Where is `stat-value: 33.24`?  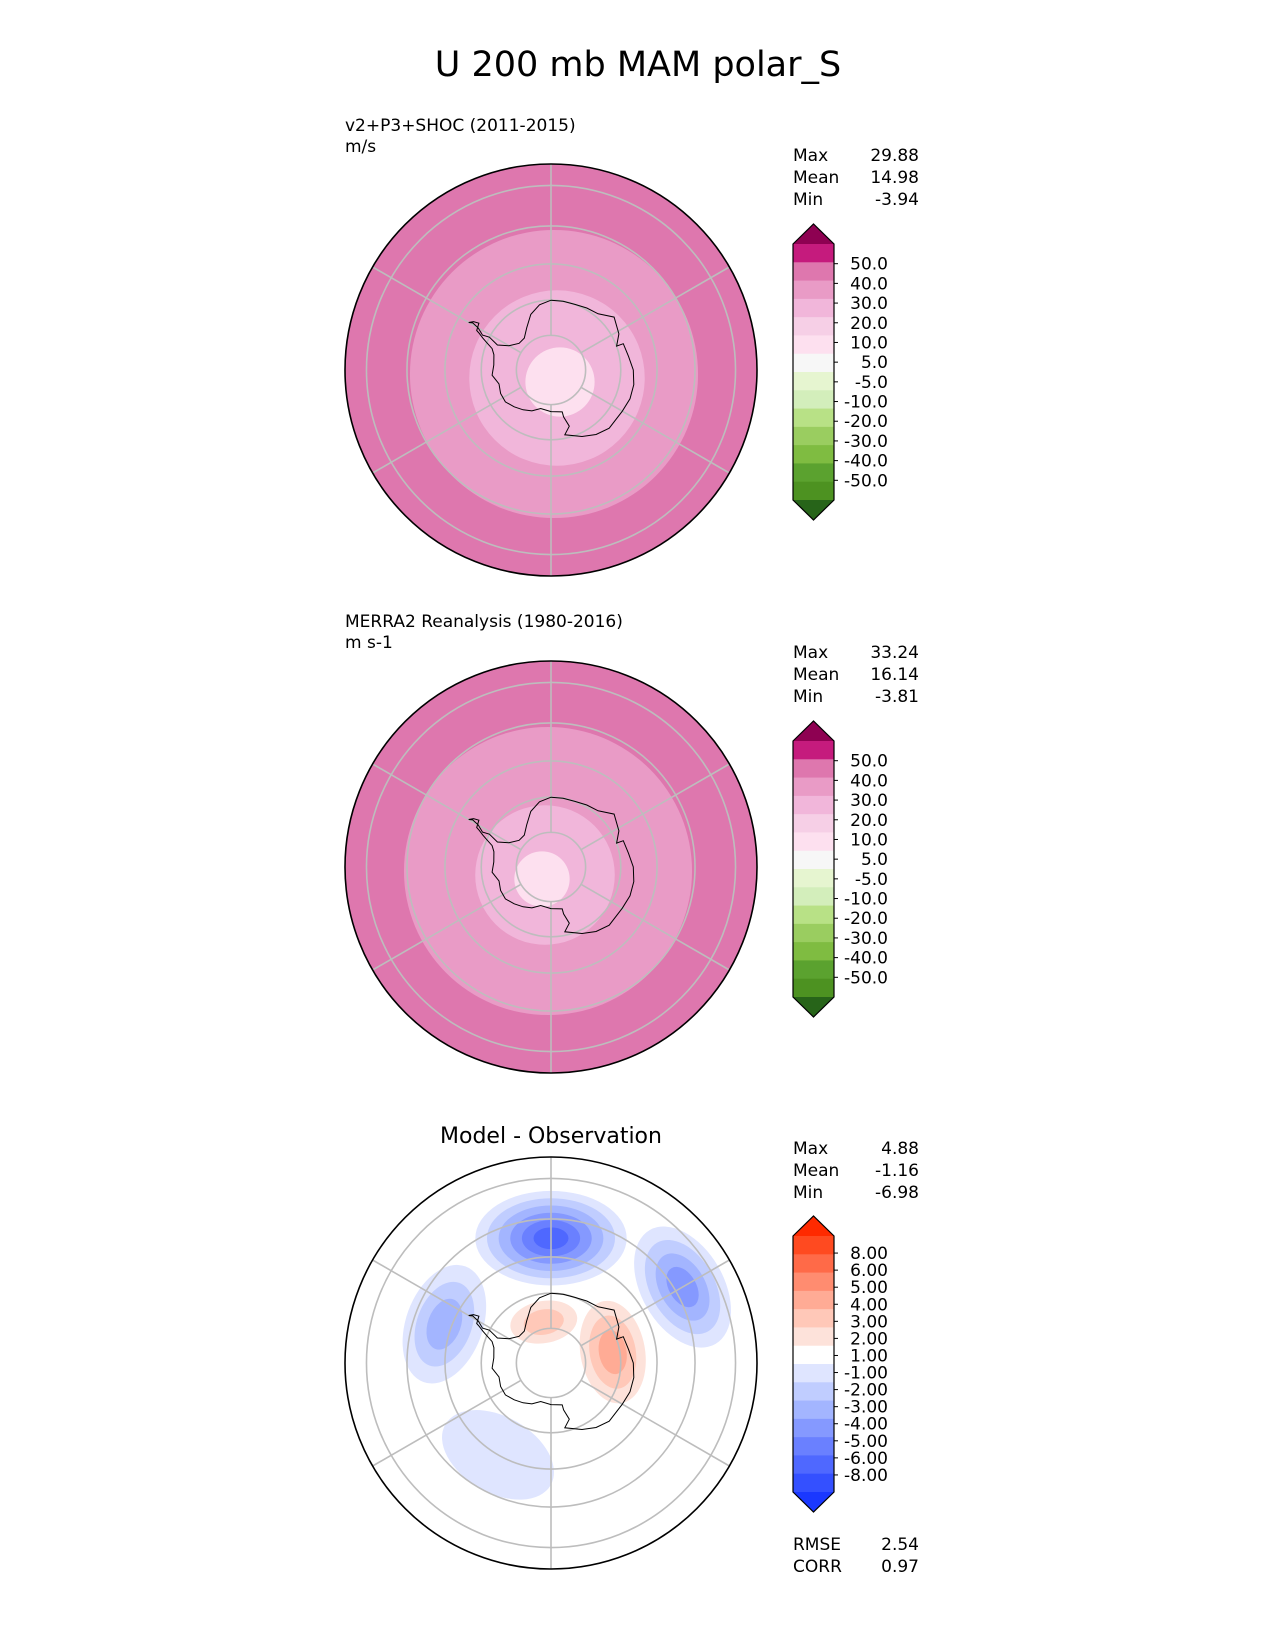 stat-value: 33.24 is located at coordinates (894, 653).